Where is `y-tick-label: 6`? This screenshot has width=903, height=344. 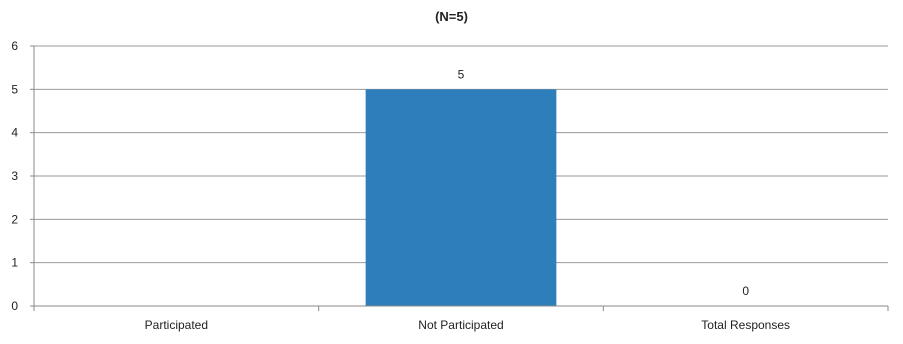 y-tick-label: 6 is located at coordinates (14, 46).